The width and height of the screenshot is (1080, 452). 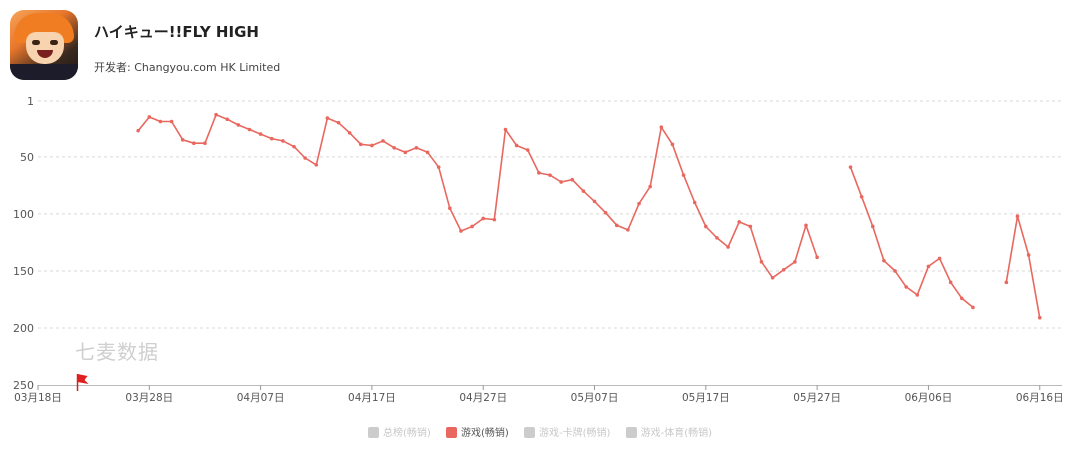 I want to click on y-tick-label: 200, so click(x=23, y=328).